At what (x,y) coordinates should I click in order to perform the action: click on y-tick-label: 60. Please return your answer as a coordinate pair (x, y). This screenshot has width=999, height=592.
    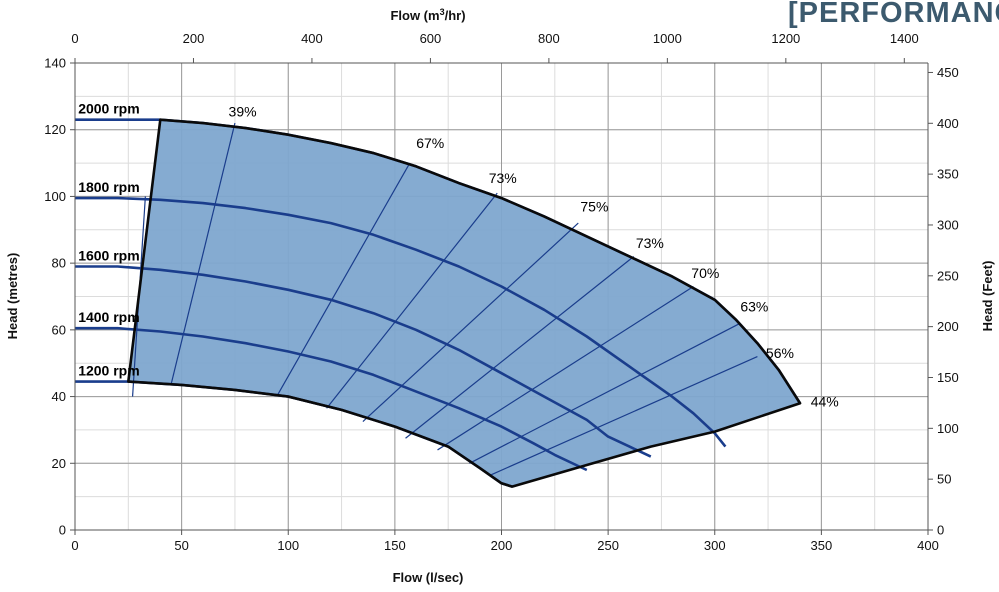
    Looking at the image, I should click on (59, 329).